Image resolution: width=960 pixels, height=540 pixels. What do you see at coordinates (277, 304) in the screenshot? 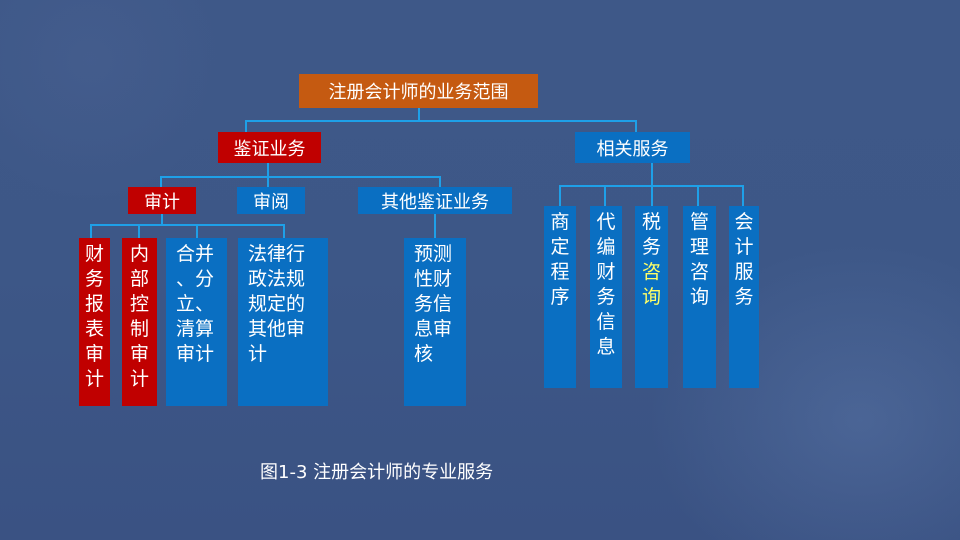
I see `leaf-text: 规定的` at bounding box center [277, 304].